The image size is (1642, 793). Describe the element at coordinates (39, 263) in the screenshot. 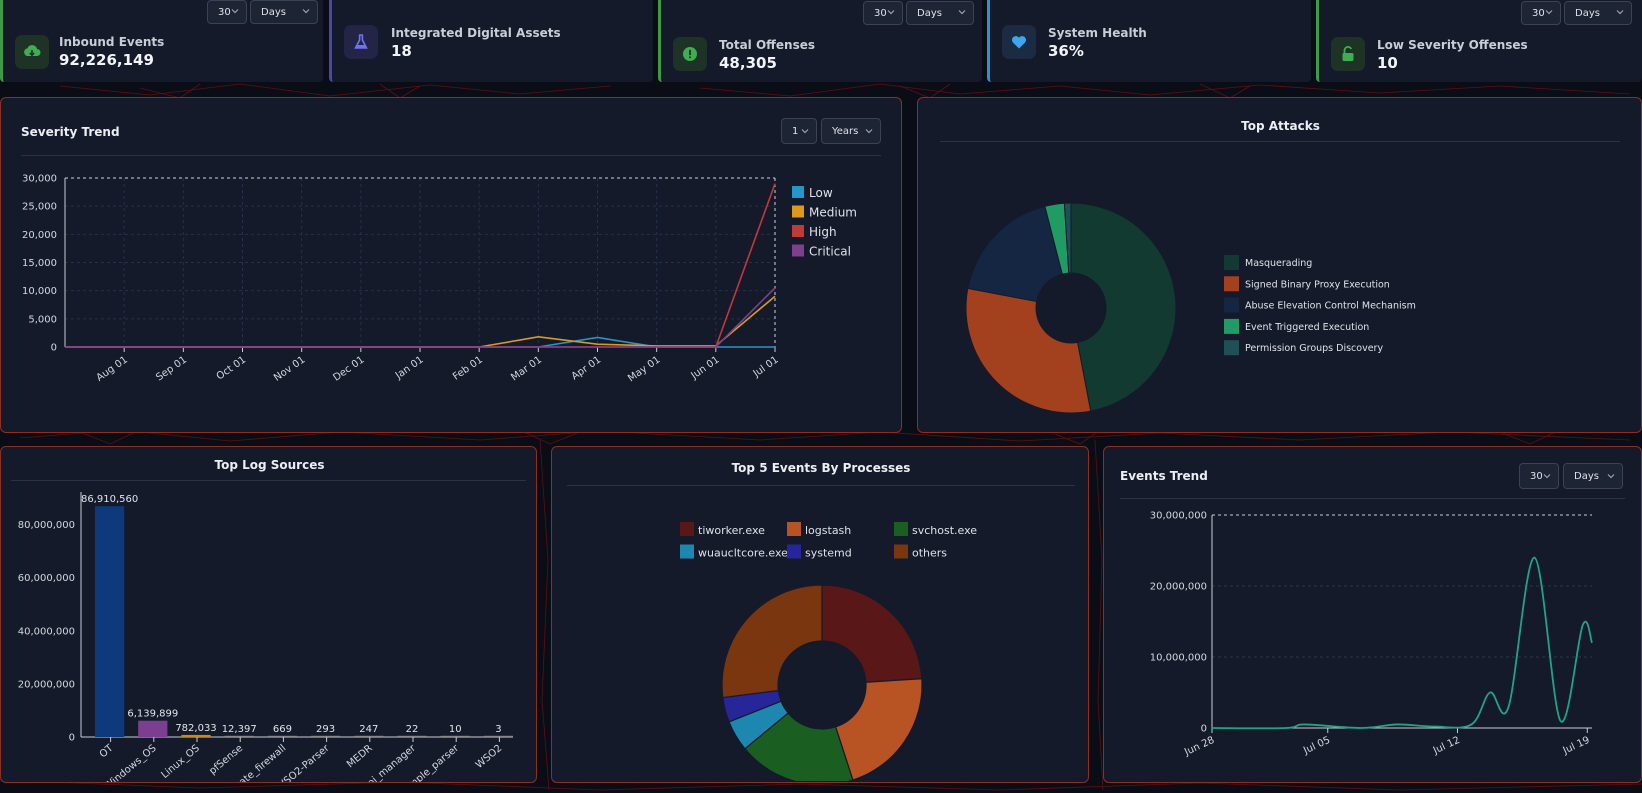

I see `y-tick-label: 15,000` at that location.